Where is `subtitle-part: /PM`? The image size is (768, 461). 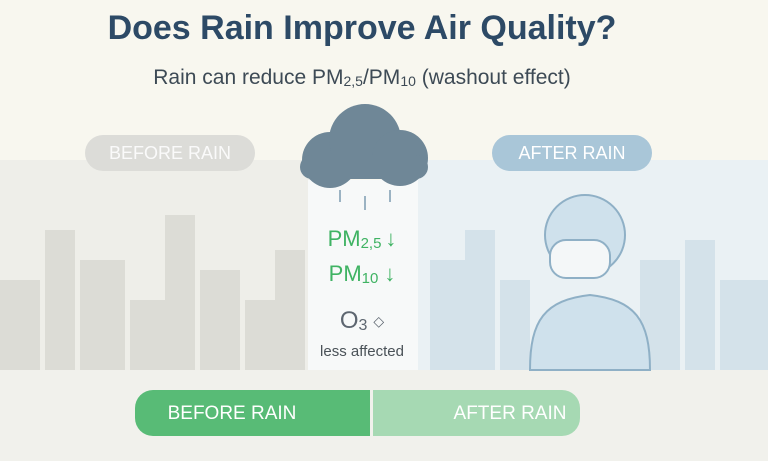
subtitle-part: /PM is located at coordinates (381, 77).